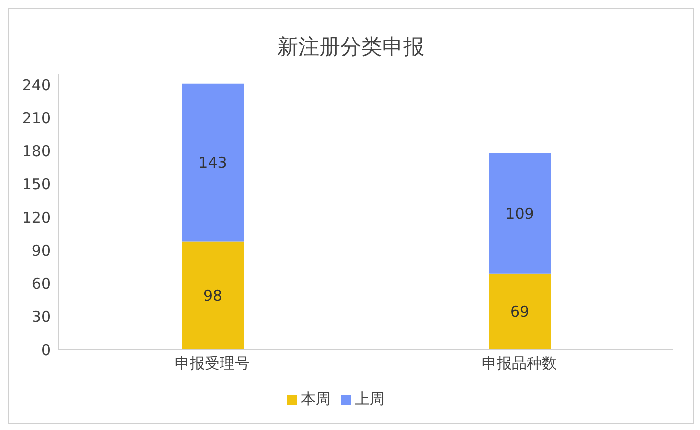  What do you see at coordinates (36, 118) in the screenshot?
I see `y-tick-label: 210` at bounding box center [36, 118].